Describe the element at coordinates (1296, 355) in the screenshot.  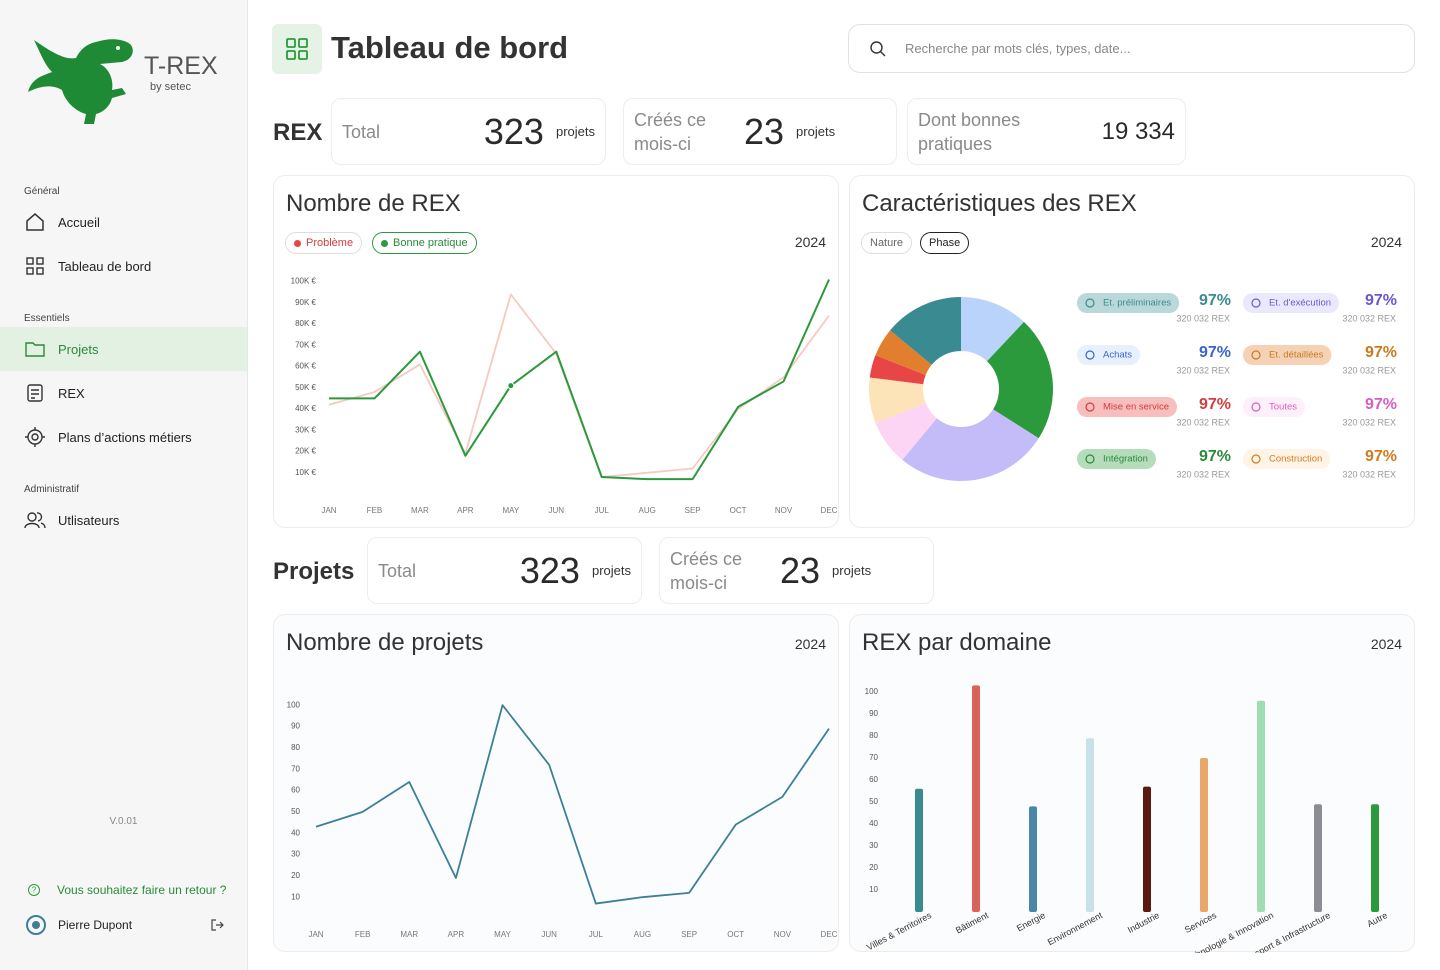
I see `legend-label: Et. détaillées` at that location.